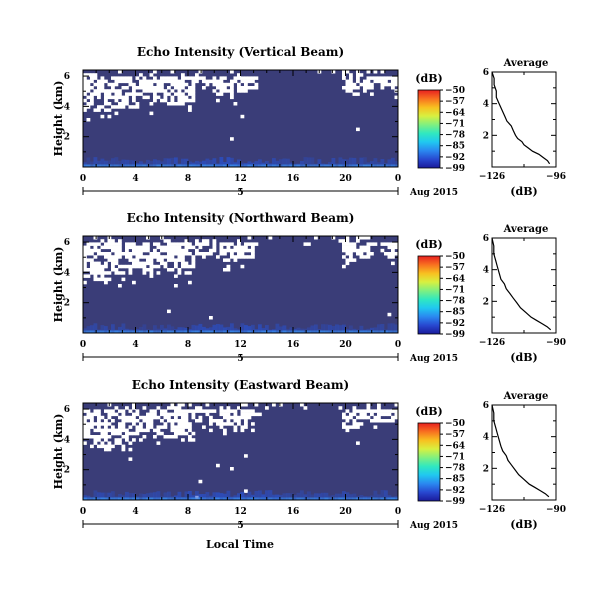 The width and height of the screenshot is (612, 603). What do you see at coordinates (67, 304) in the screenshot?
I see `y-tick-label: 2` at bounding box center [67, 304].